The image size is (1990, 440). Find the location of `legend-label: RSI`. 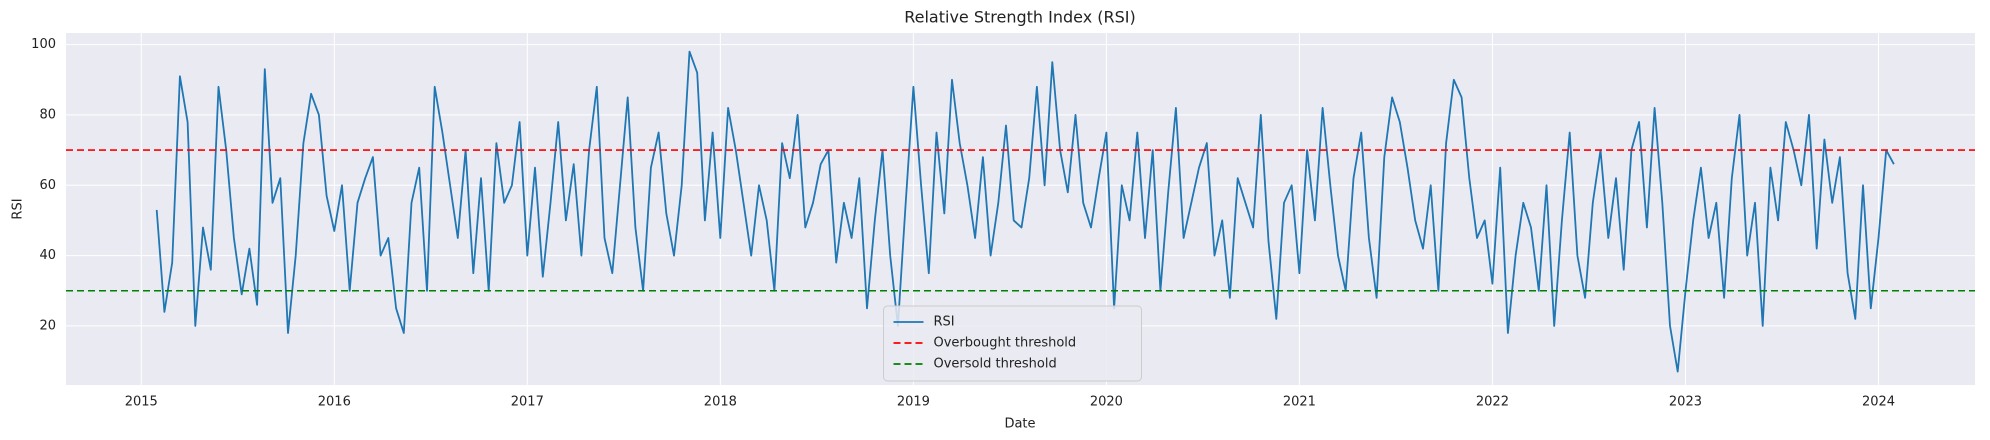

legend-label: RSI is located at coordinates (944, 322).